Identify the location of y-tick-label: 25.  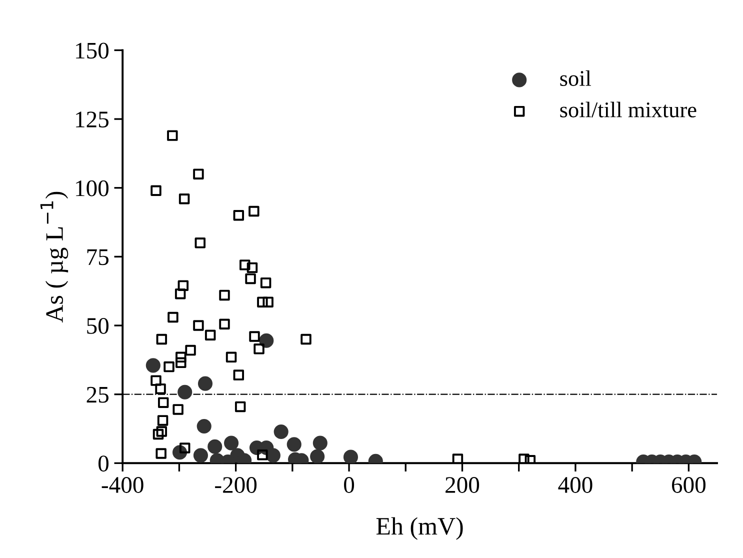
(97, 394).